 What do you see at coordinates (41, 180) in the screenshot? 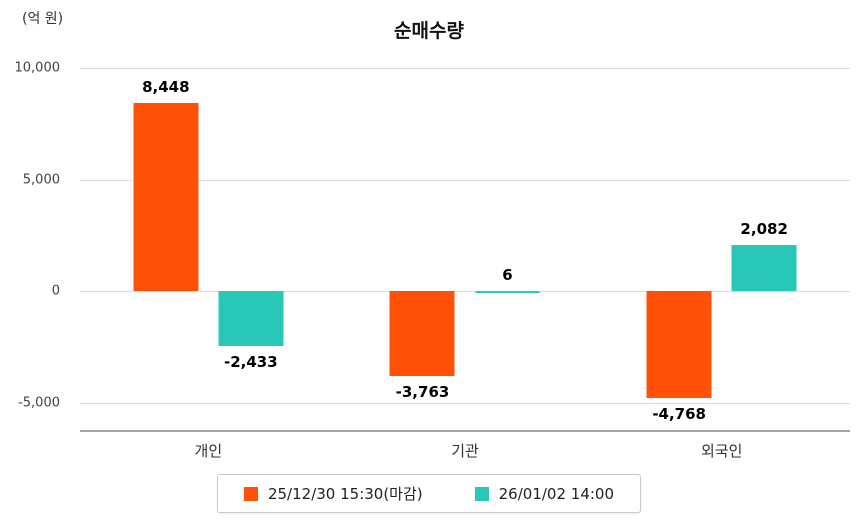
I see `y-axis-tick-label: 5,000` at bounding box center [41, 180].